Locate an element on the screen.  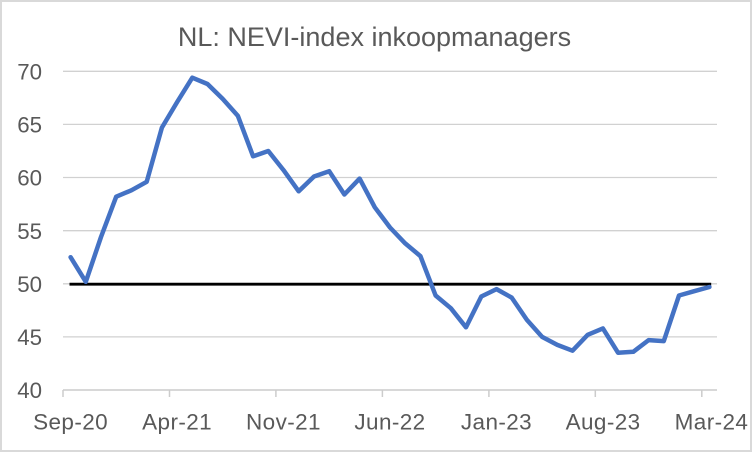
svg-text: 65 is located at coordinates (29, 125).